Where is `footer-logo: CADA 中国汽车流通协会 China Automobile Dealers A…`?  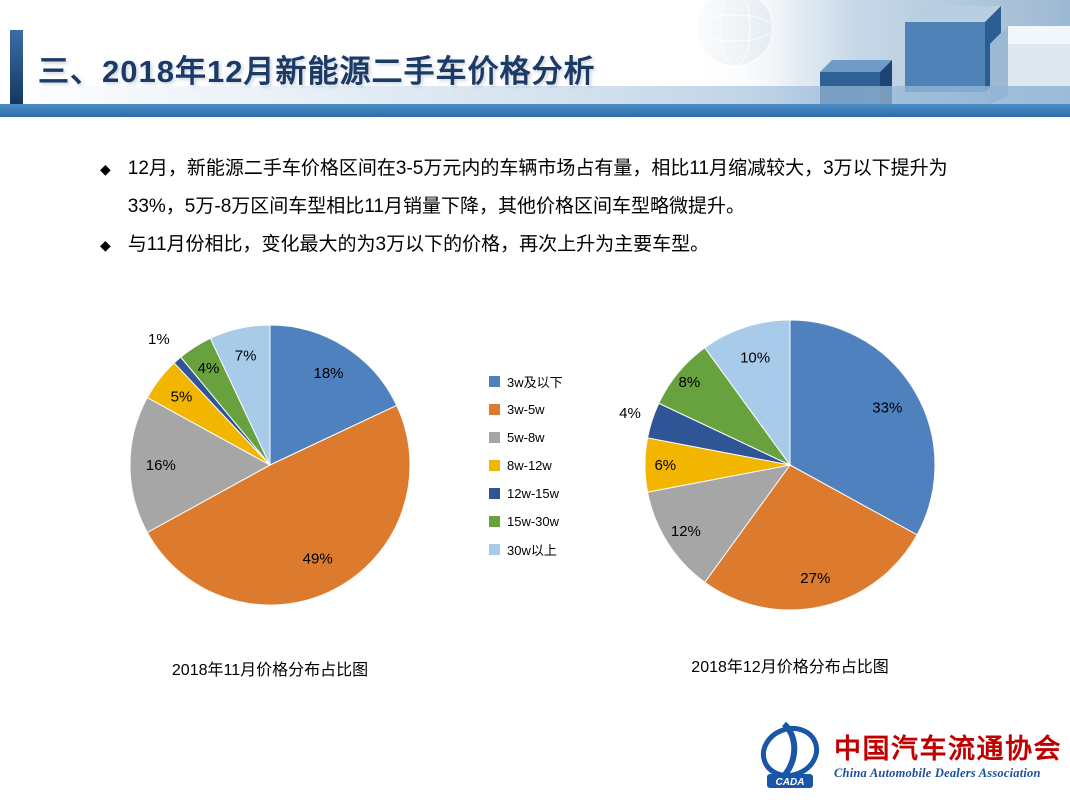
footer-logo: CADA 中国汽车流通协会 China Automobile Dealers A… is located at coordinates (908, 757).